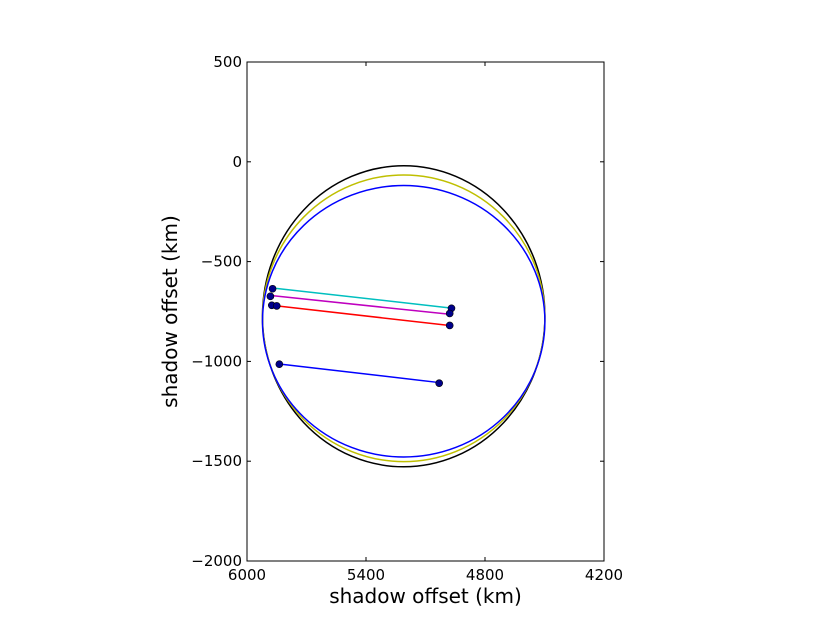 The height and width of the screenshot is (623, 830). I want to click on y-tick-label: −1000, so click(216, 361).